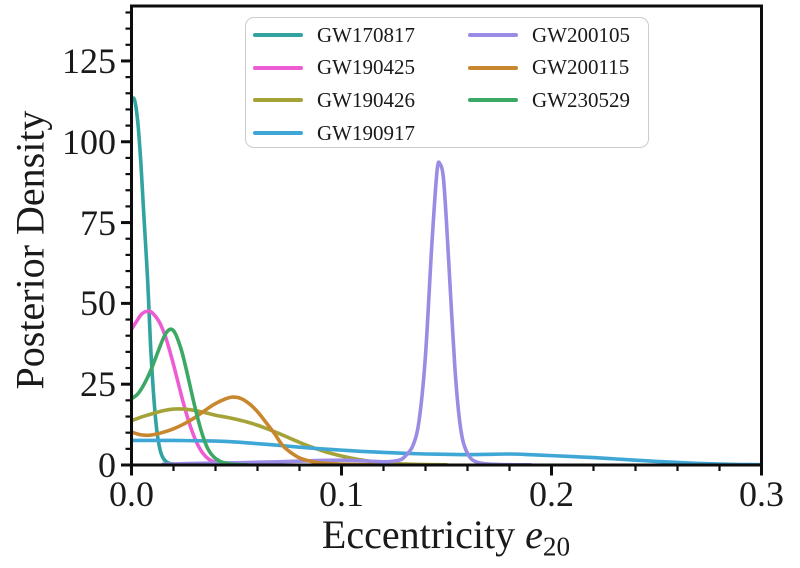 The image size is (800, 568). What do you see at coordinates (89, 141) in the screenshot?
I see `y-tick-label: 100` at bounding box center [89, 141].